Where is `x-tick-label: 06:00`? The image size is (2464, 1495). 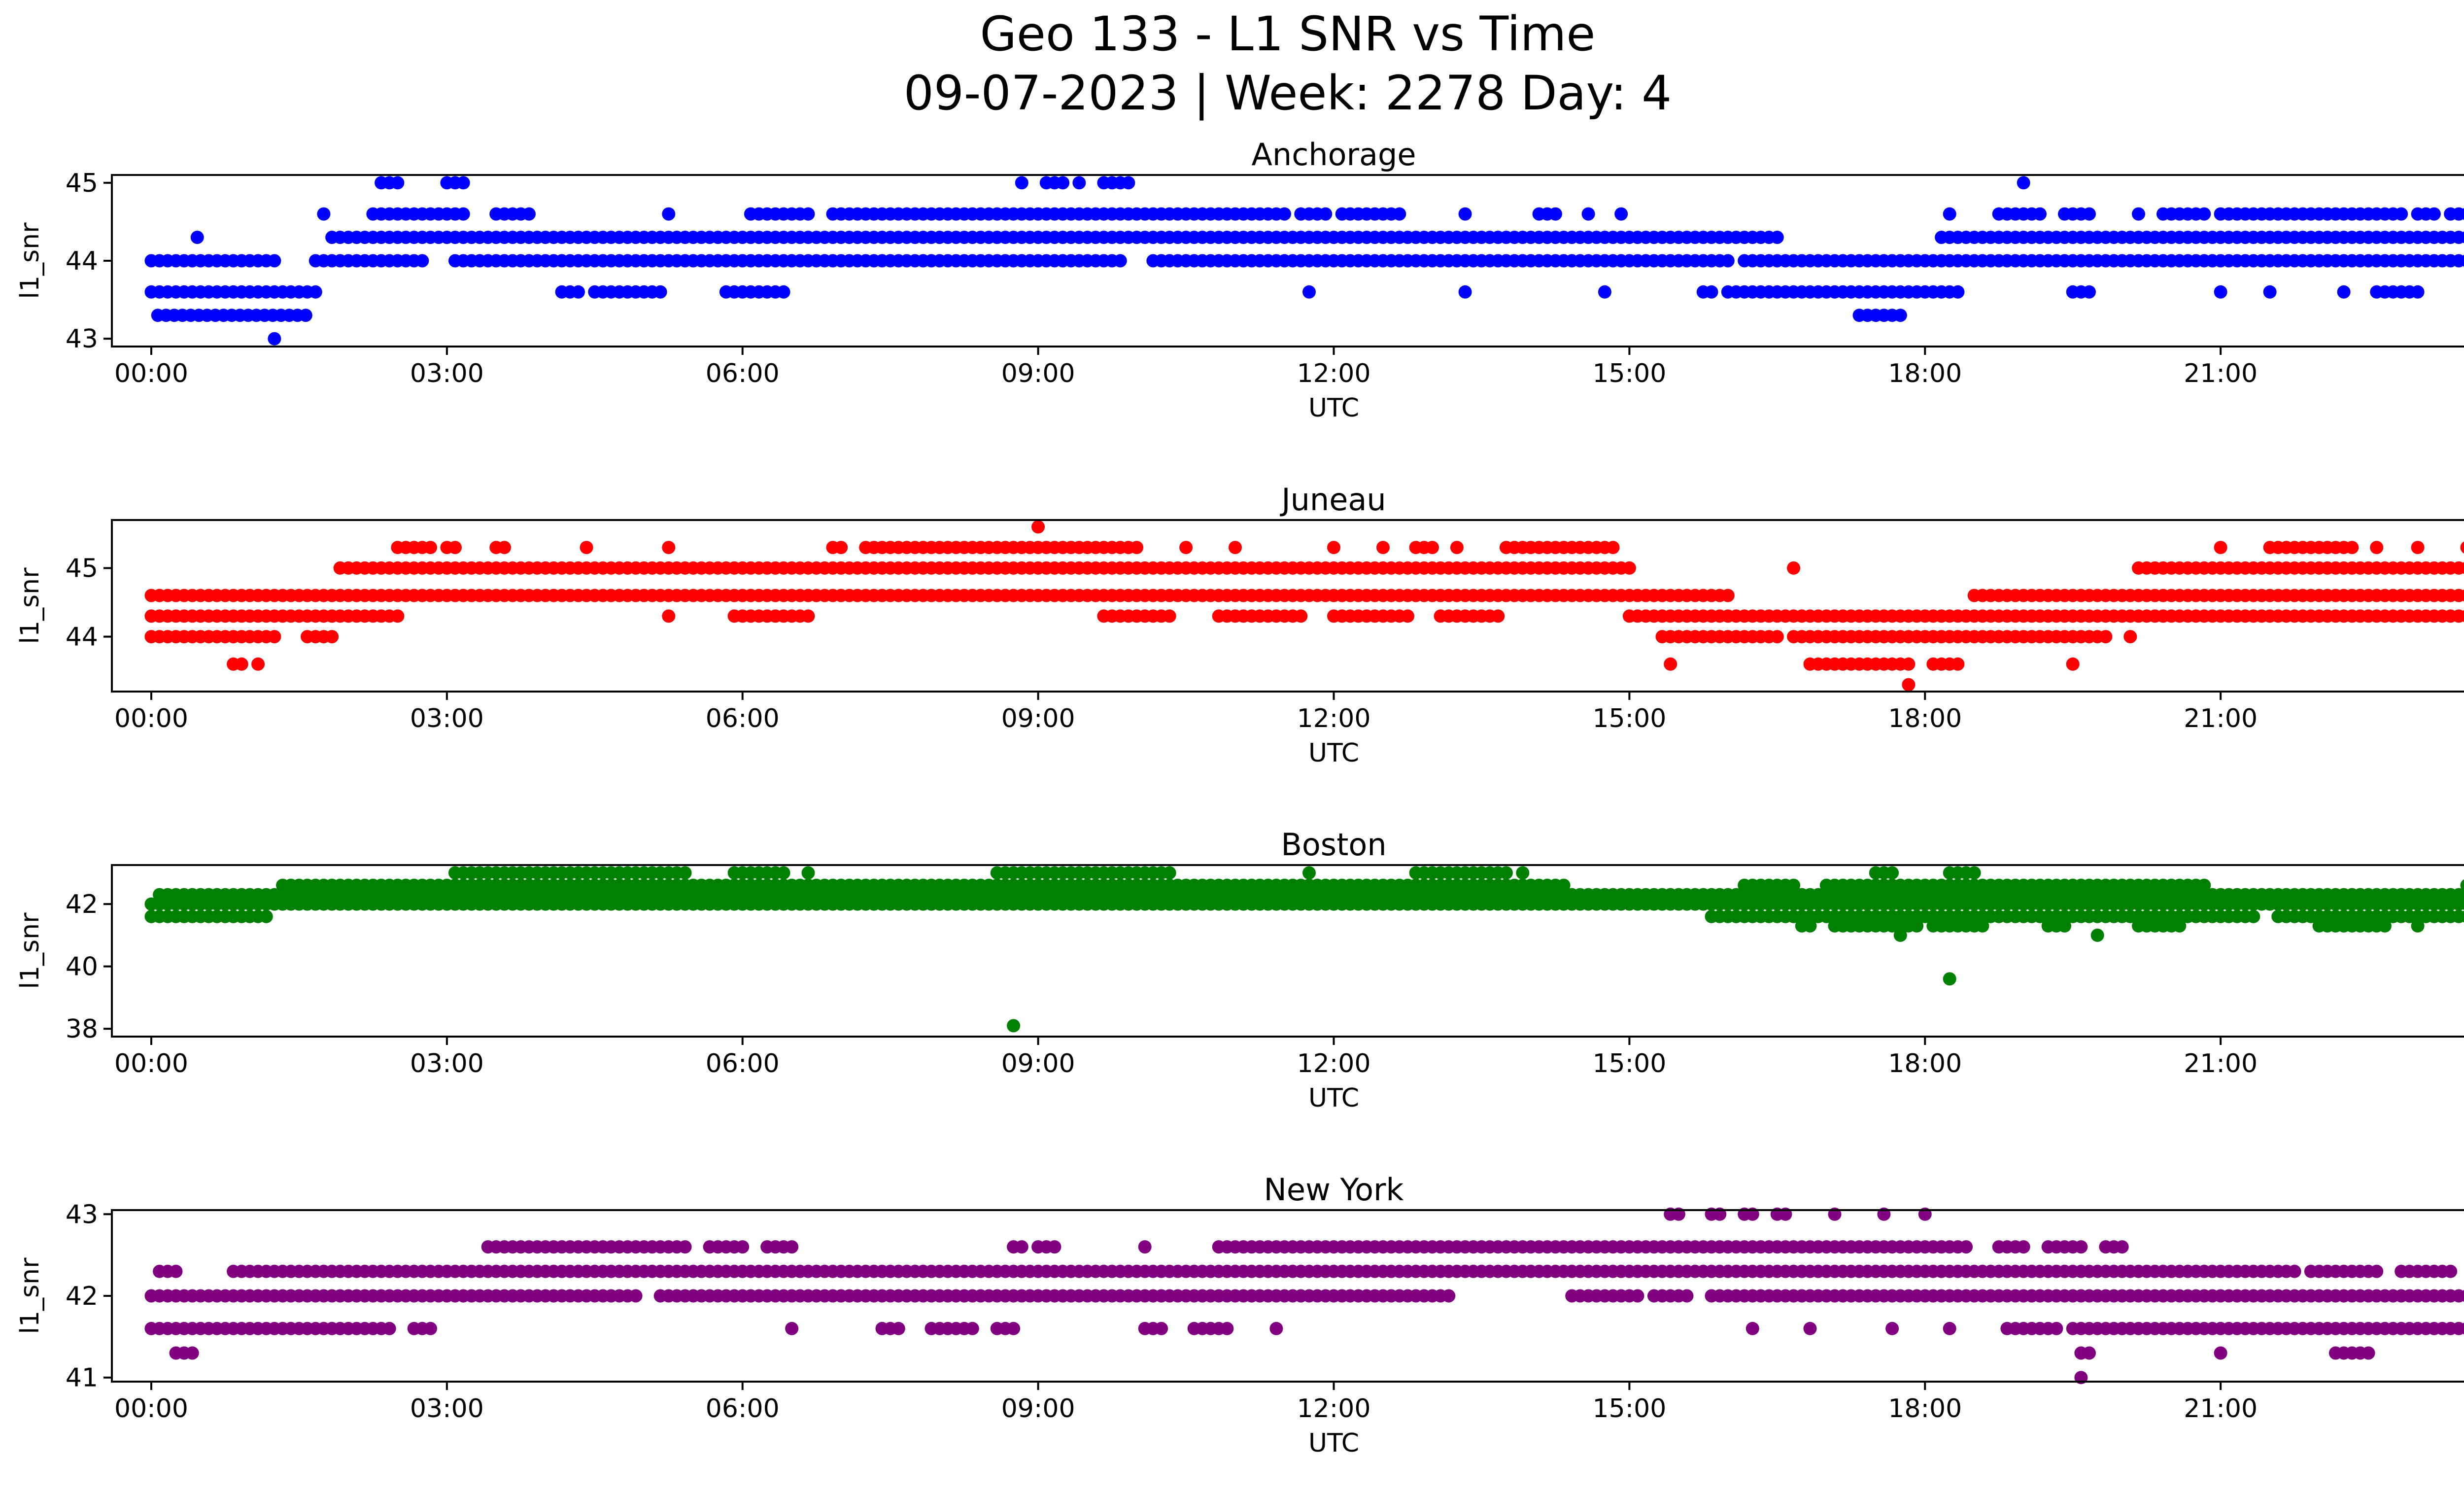 x-tick-label: 06:00 is located at coordinates (743, 718).